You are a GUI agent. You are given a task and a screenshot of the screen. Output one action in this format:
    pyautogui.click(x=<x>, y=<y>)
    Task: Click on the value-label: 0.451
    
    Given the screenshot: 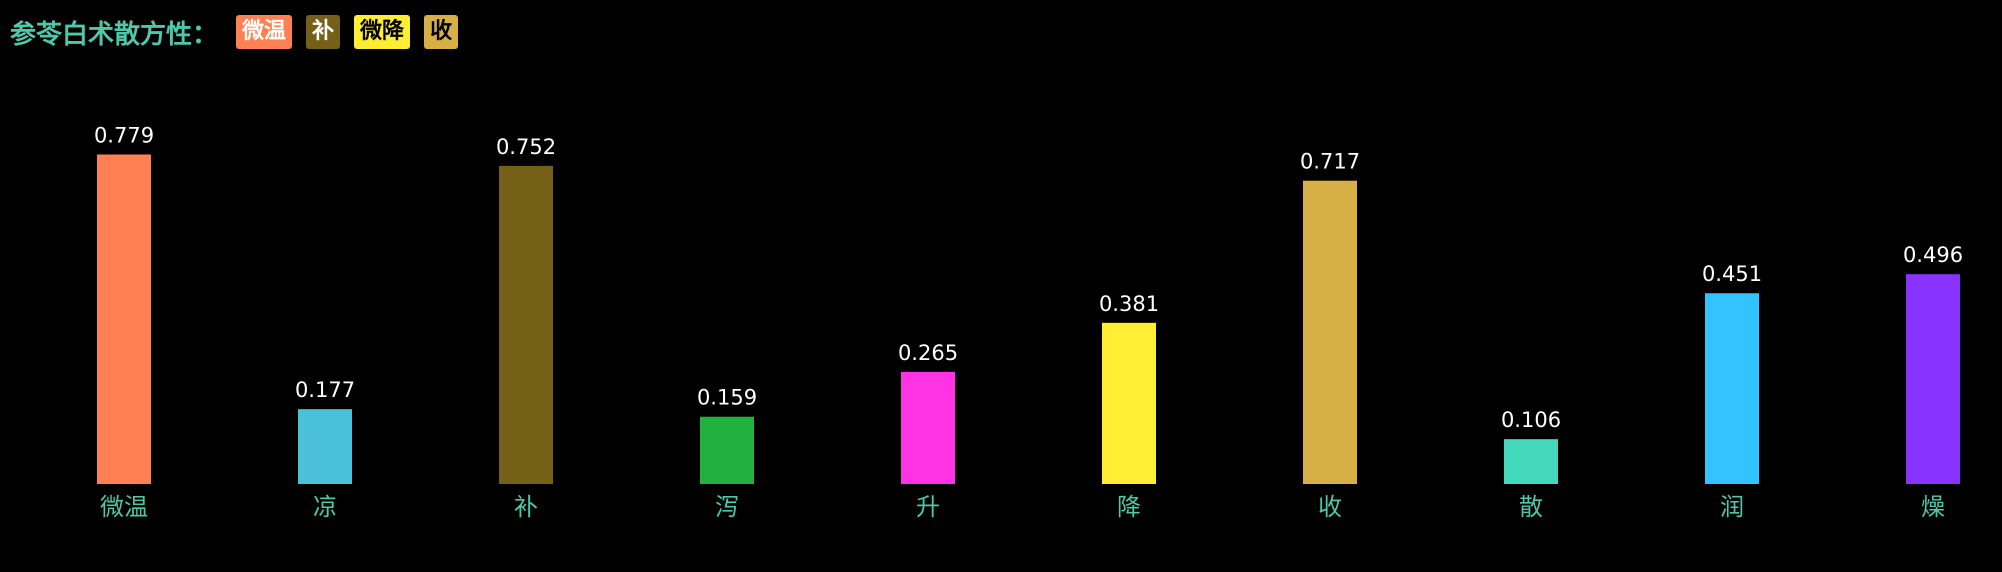 What is the action you would take?
    pyautogui.click(x=1732, y=274)
    